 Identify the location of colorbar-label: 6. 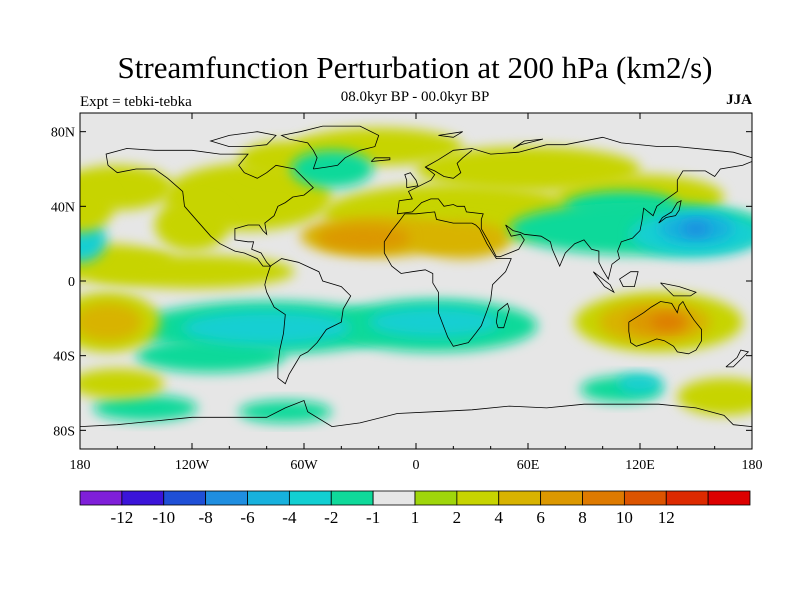
(540, 517).